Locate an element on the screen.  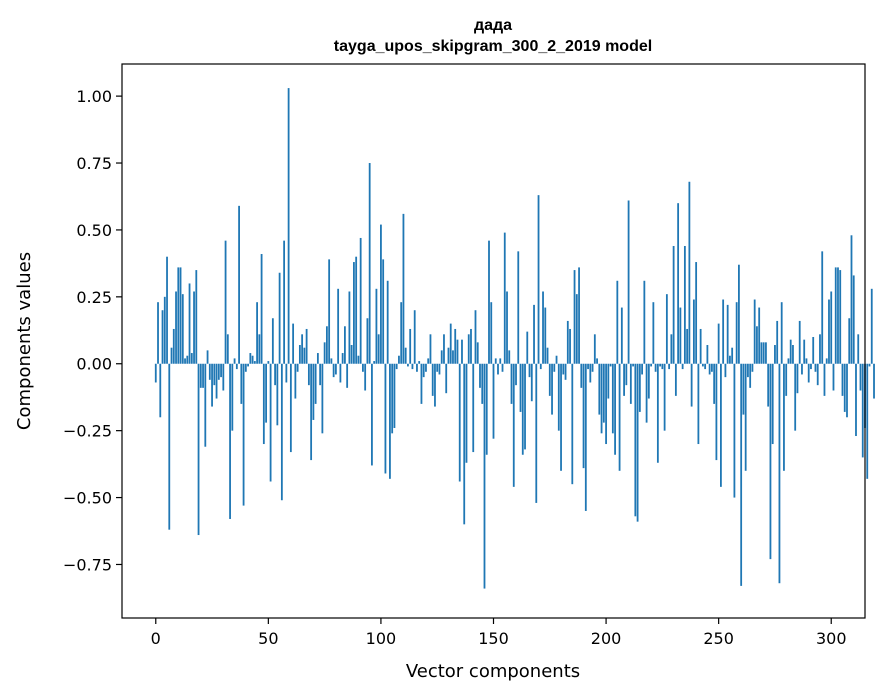
x-tick-label: 0 is located at coordinates (156, 638).